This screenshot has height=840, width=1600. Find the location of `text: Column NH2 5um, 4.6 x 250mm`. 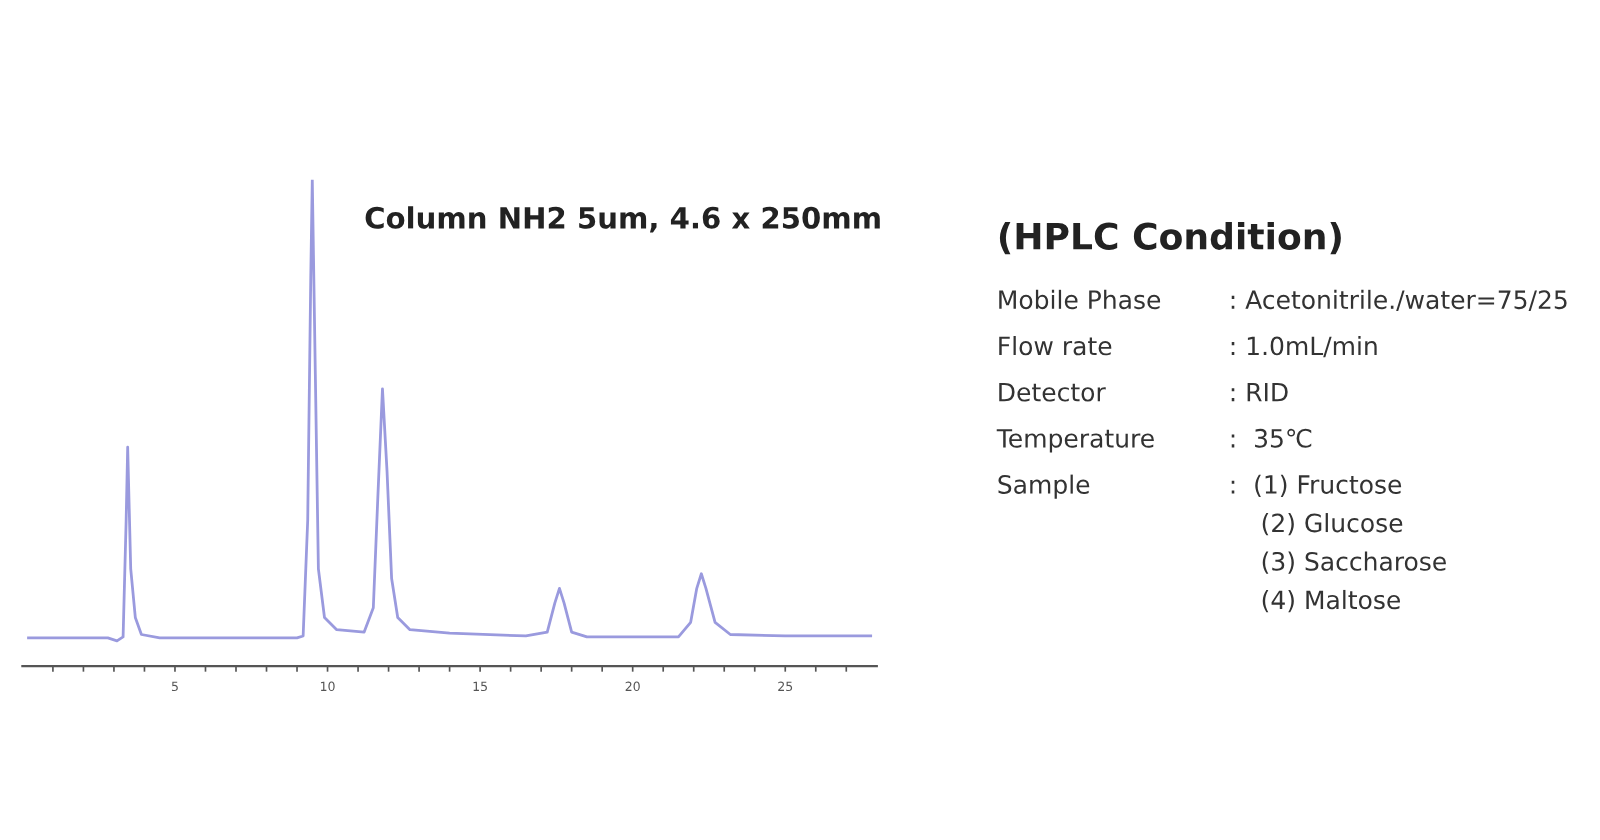

text: Column NH2 5um, 4.6 x 250mm is located at coordinates (622, 219).